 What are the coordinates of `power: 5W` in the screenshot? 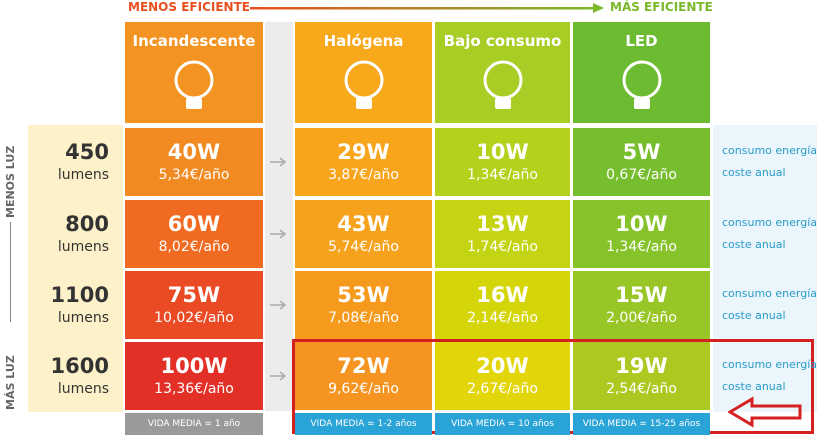 It's located at (641, 151).